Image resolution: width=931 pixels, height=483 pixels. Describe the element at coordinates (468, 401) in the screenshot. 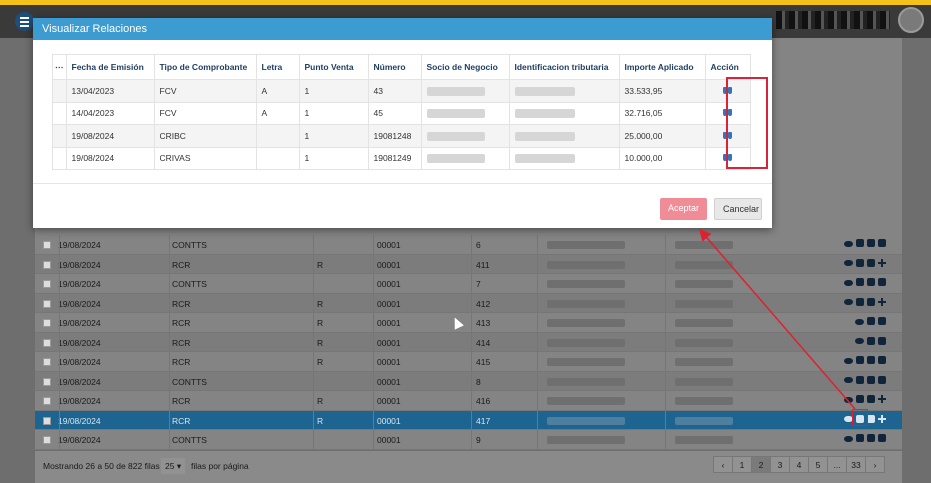

I see `grid-row: 19/08/2024 RCR R 00001 416` at that location.